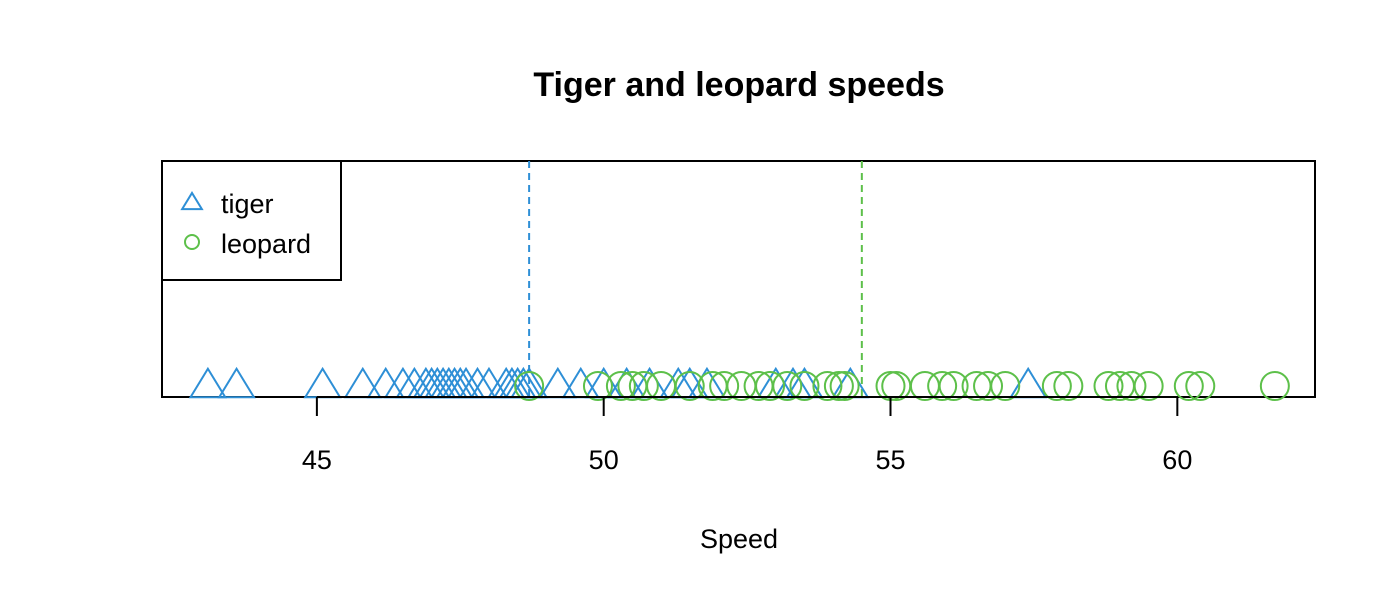 The image size is (1400, 600). Describe the element at coordinates (890, 460) in the screenshot. I see `x-tick-label: 55` at that location.